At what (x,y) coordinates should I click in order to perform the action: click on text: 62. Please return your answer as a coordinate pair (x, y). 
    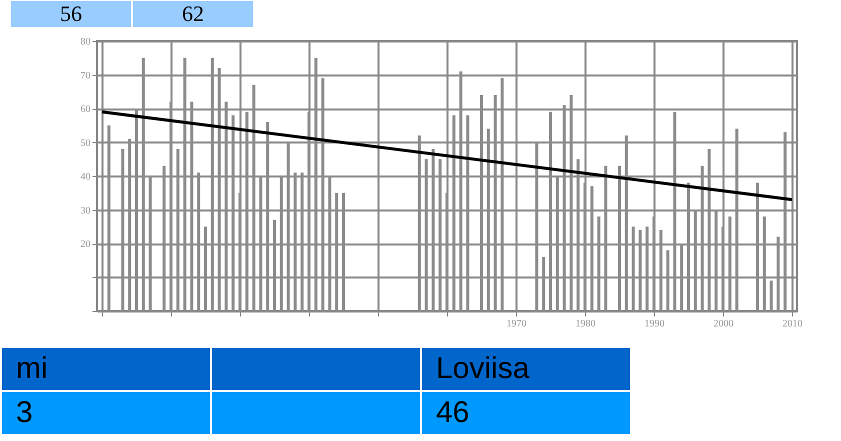
    Looking at the image, I should click on (193, 14).